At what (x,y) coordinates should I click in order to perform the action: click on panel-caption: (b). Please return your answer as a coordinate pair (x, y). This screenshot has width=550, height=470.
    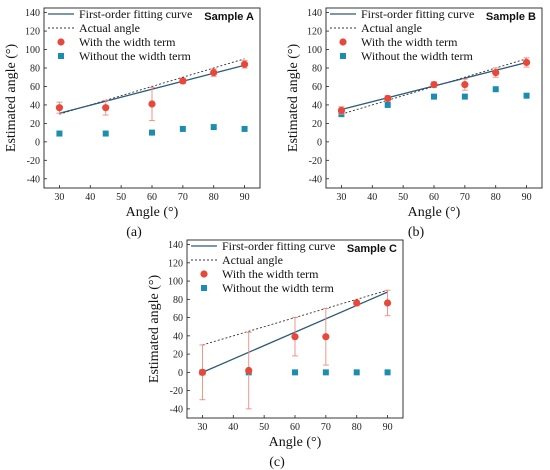
    Looking at the image, I should click on (416, 232).